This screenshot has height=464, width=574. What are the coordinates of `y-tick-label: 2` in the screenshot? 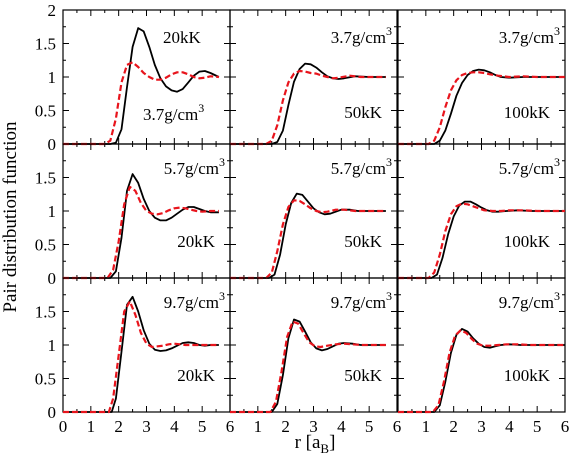 It's located at (52, 10).